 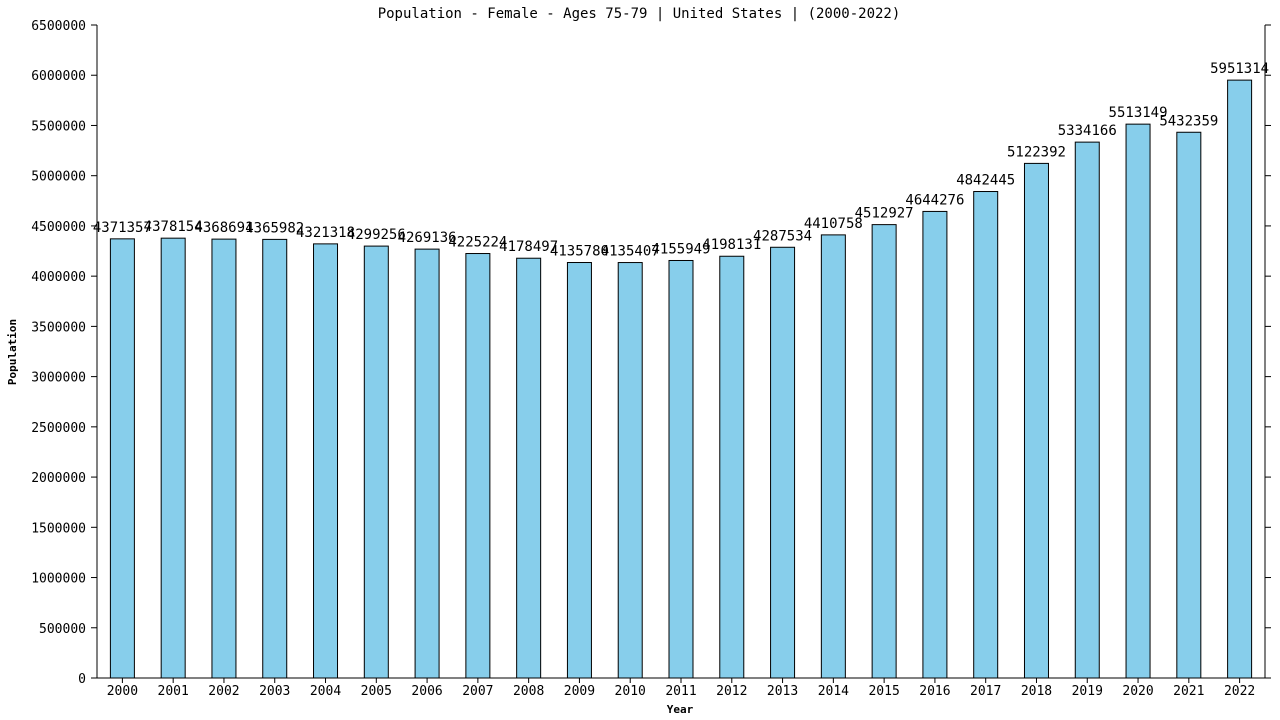 I want to click on x-tick-label-2020: 2020, so click(x=1137, y=691).